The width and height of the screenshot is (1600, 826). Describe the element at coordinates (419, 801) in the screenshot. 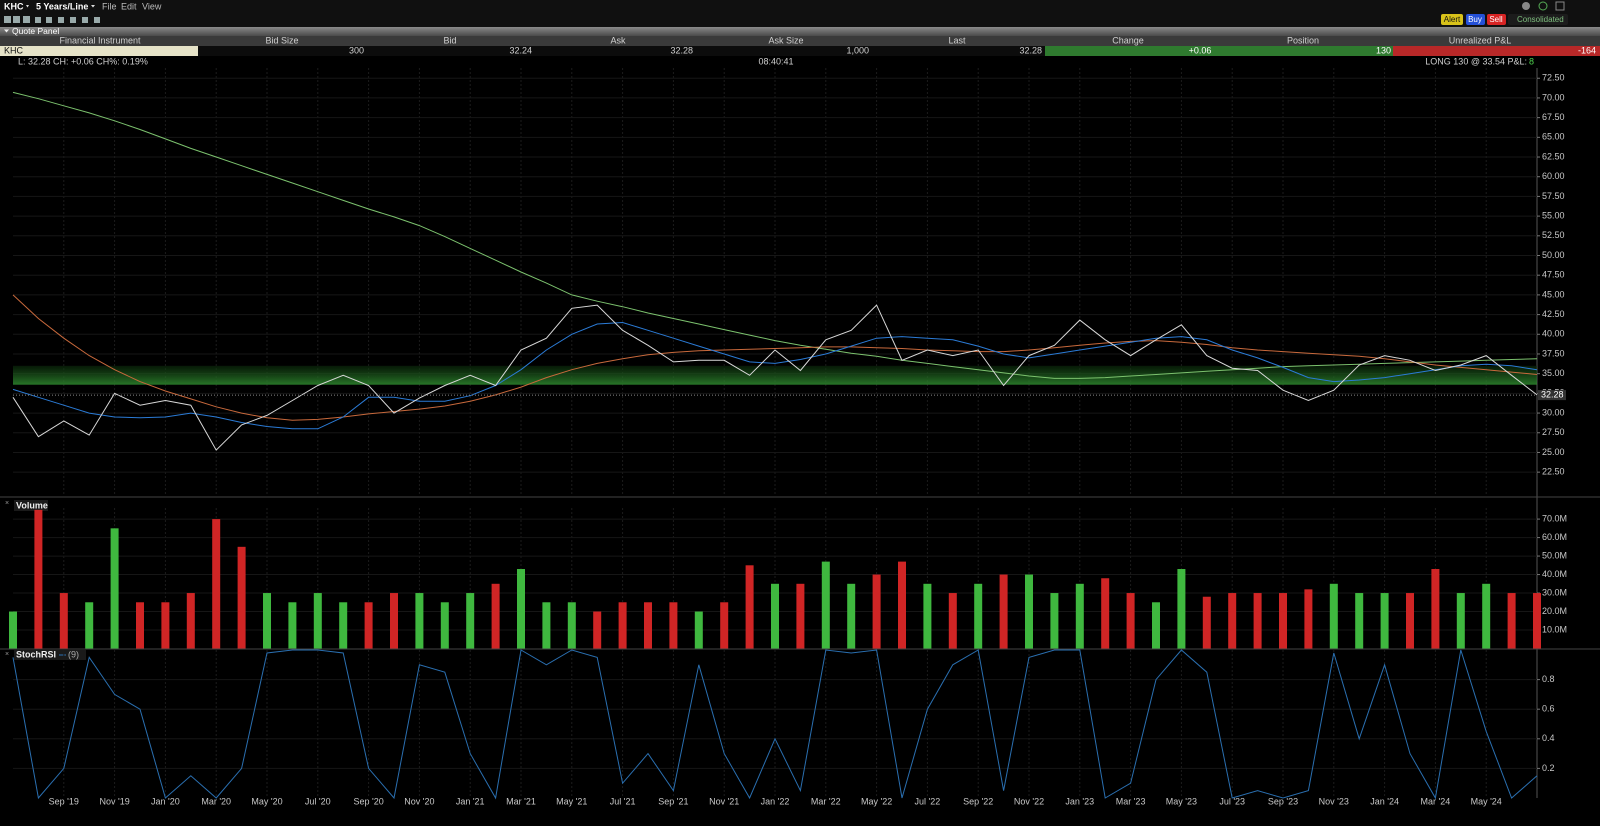

I see `x-tick-label: Nov '20` at that location.